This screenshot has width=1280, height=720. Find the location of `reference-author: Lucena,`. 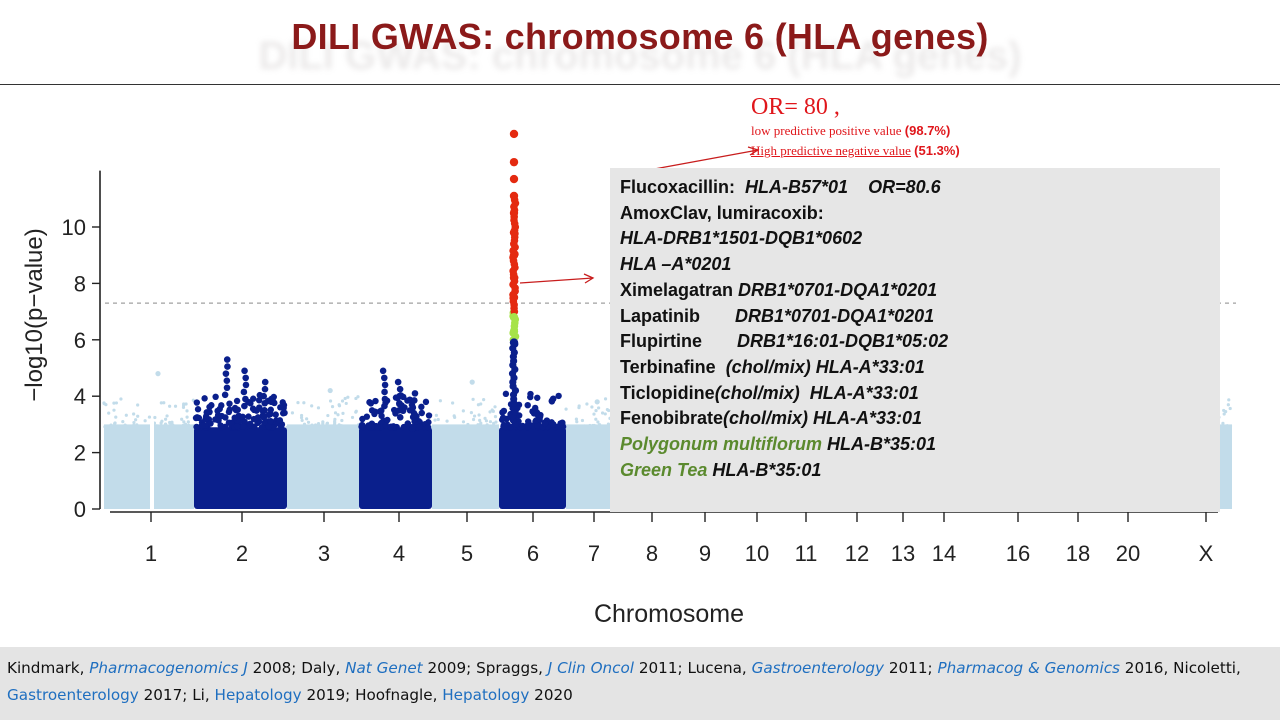

reference-author: Lucena, is located at coordinates (719, 668).